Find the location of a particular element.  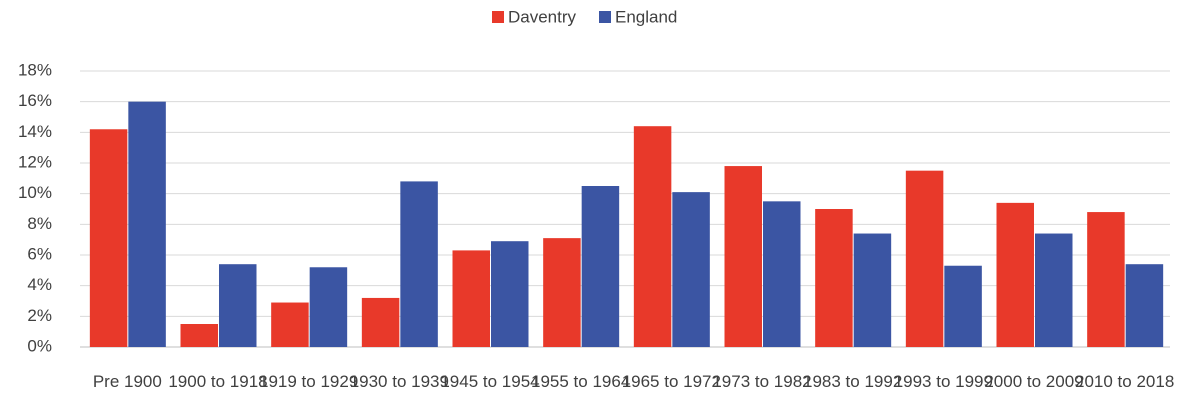

y-tick-label: 16% is located at coordinates (35, 100).